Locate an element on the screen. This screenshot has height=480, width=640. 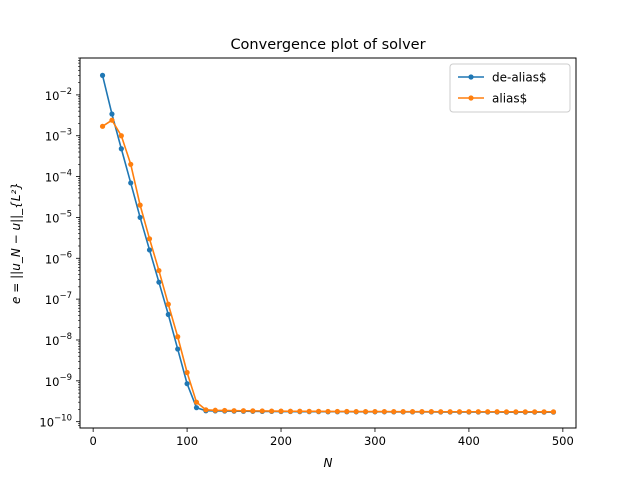
y-tick-label: 10⁻⁹ is located at coordinates (58, 381).